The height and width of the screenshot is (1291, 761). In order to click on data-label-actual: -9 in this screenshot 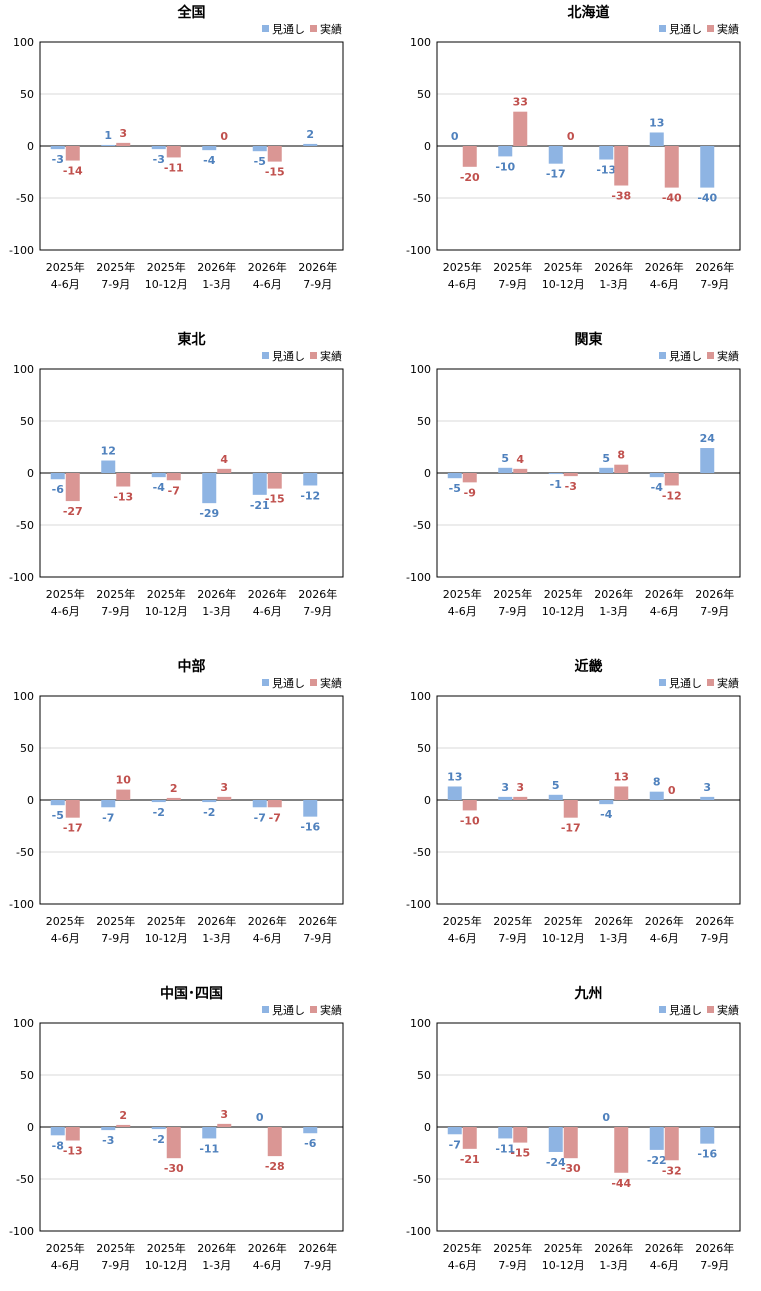, I will do `click(470, 492)`.